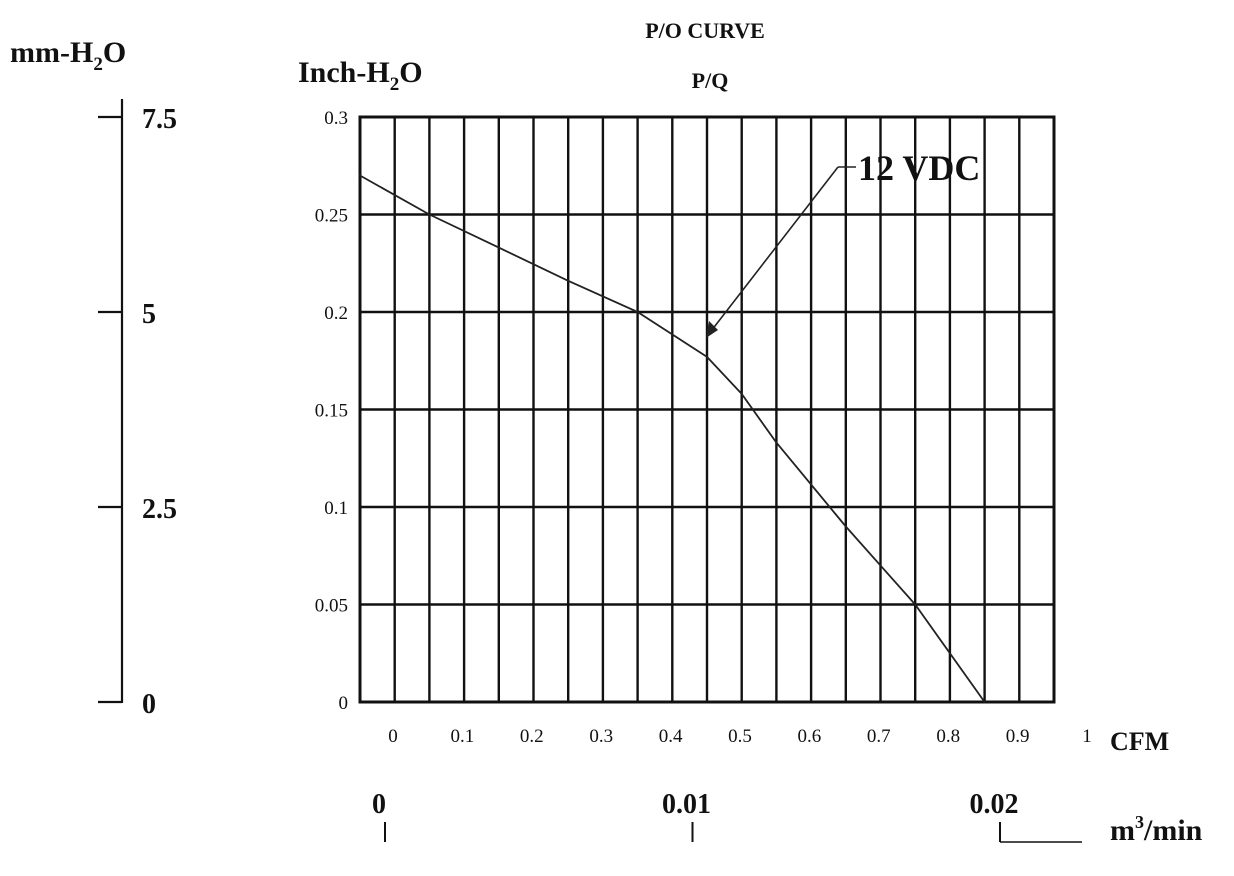 This screenshot has height=876, width=1234. What do you see at coordinates (948, 736) in the screenshot?
I see `x-tick-label: 0.8` at bounding box center [948, 736].